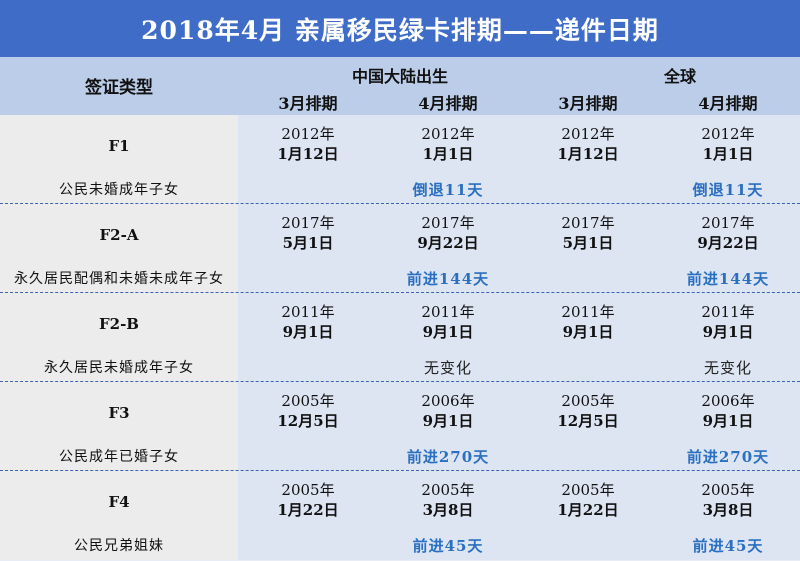 The image size is (800, 561). Describe the element at coordinates (119, 457) in the screenshot. I see `visa-description: 公民成年已婚子女` at that location.